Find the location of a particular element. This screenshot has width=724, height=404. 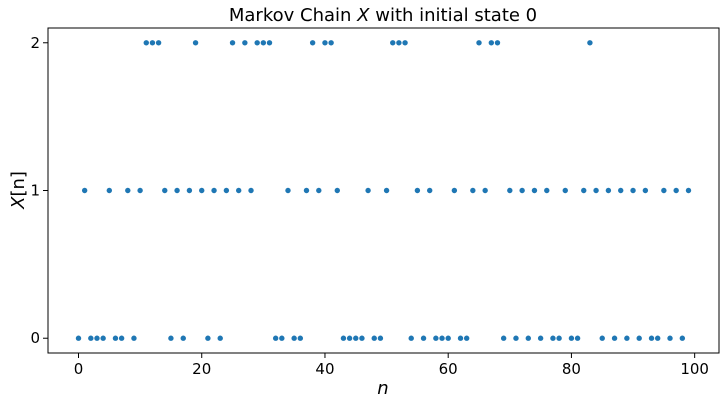

x-tick-label: 100 is located at coordinates (694, 369).